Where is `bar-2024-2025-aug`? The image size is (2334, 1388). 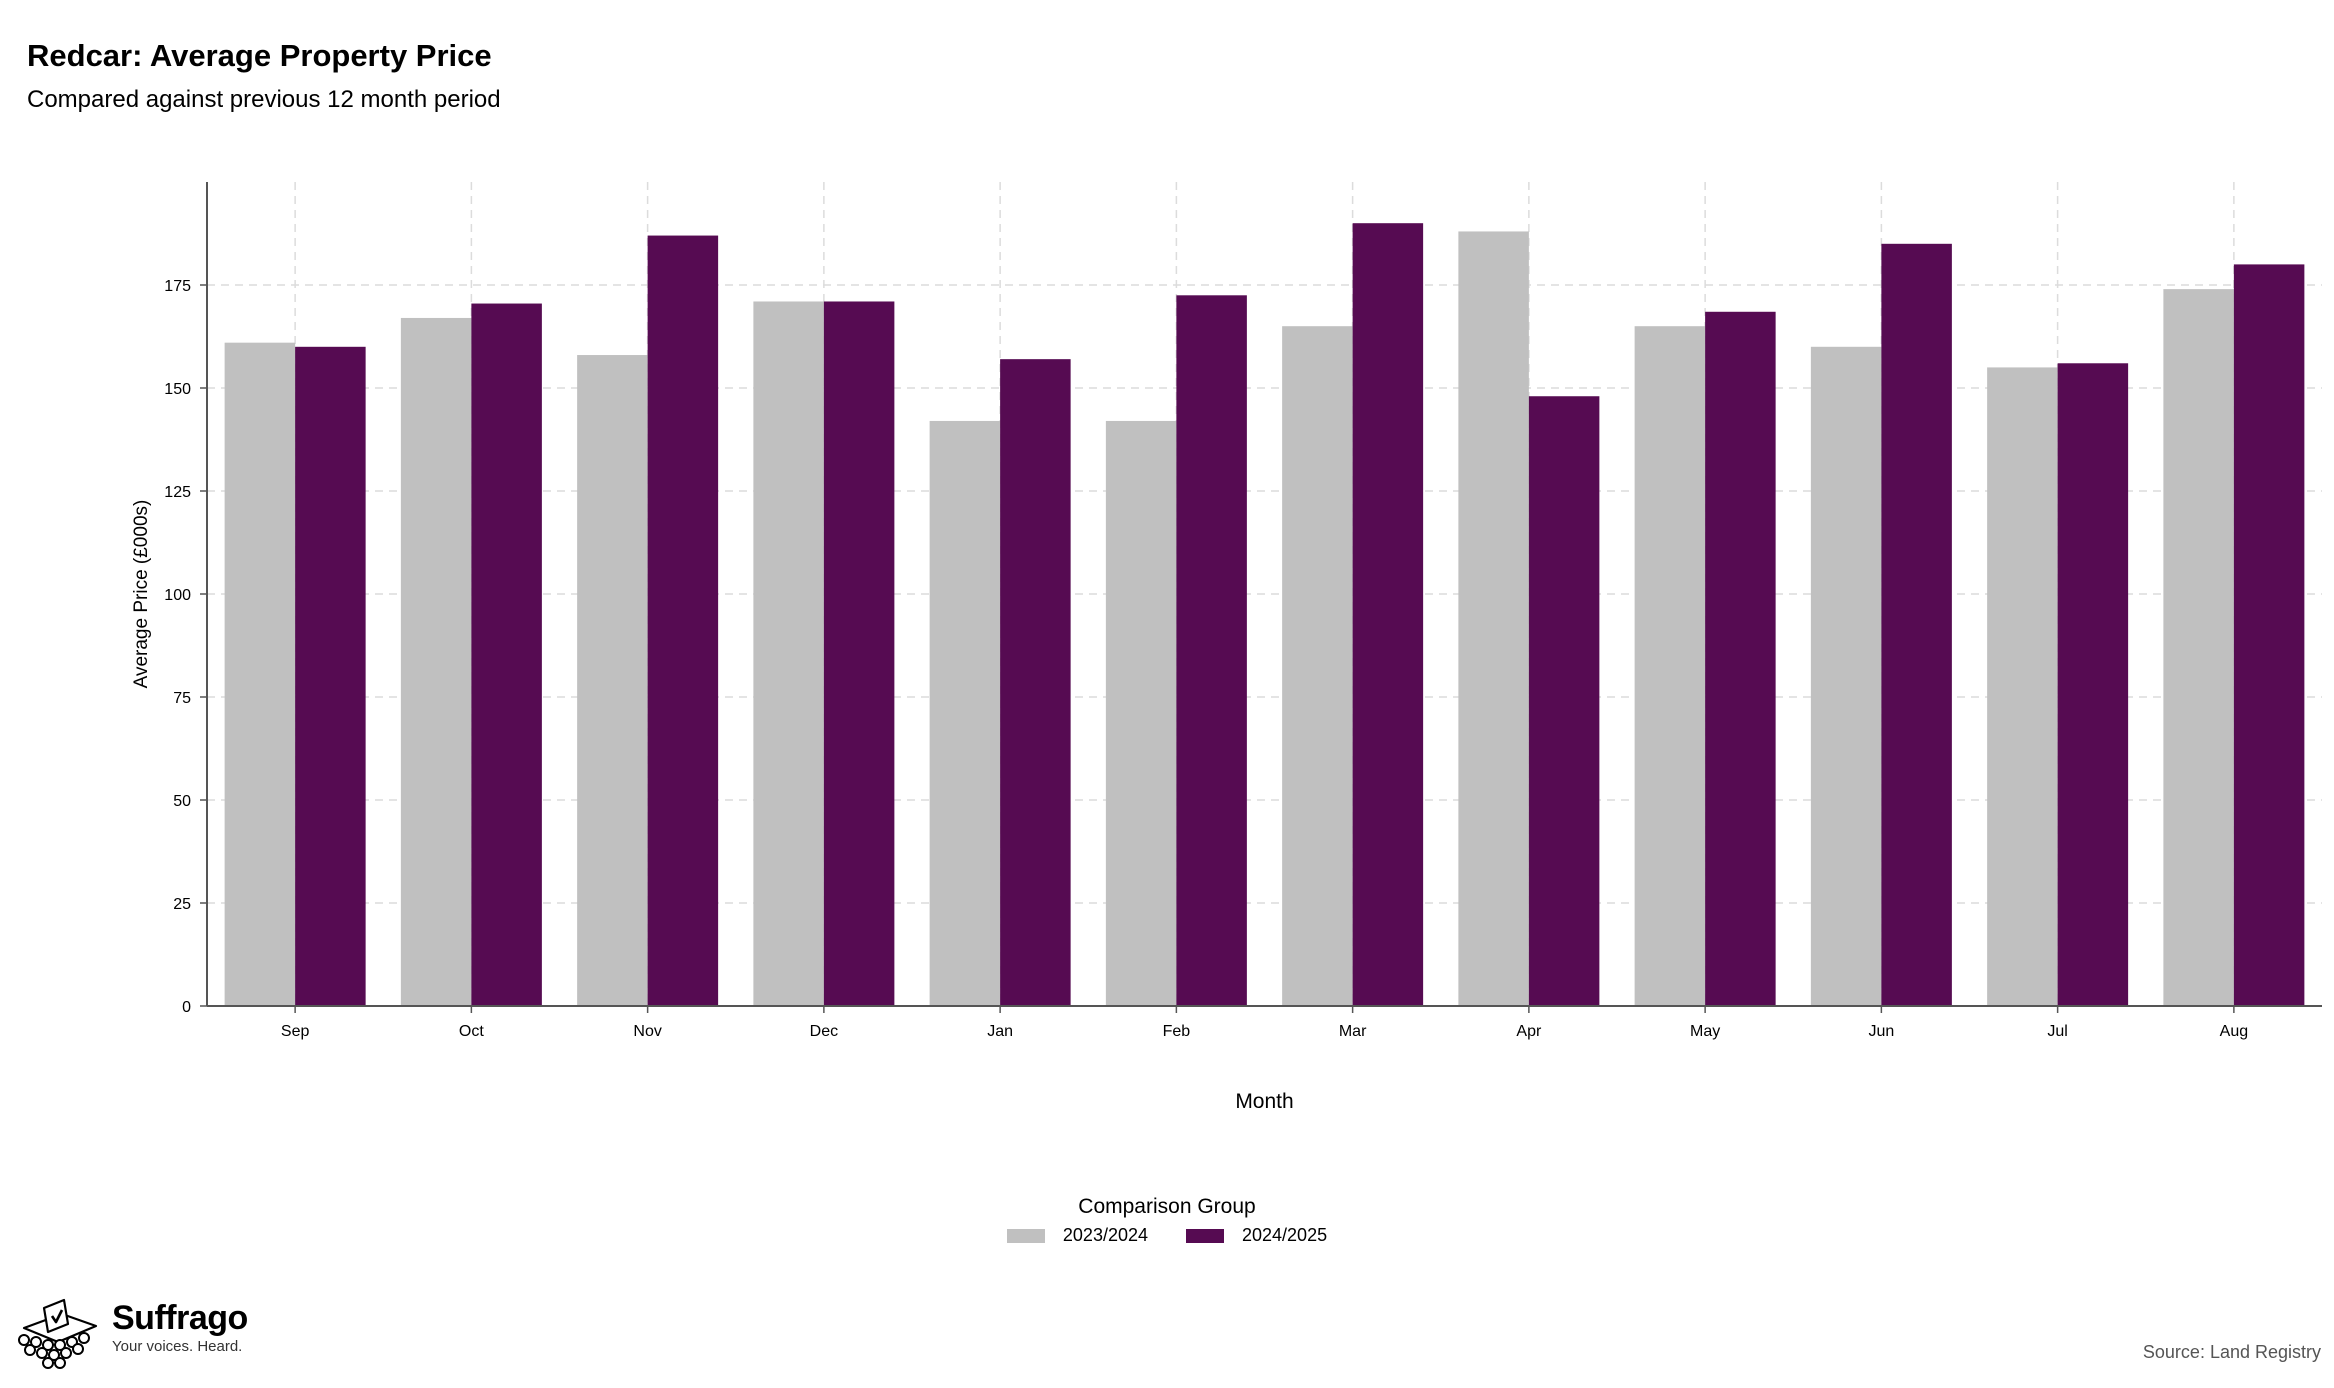 bar-2024-2025-aug is located at coordinates (2269, 635).